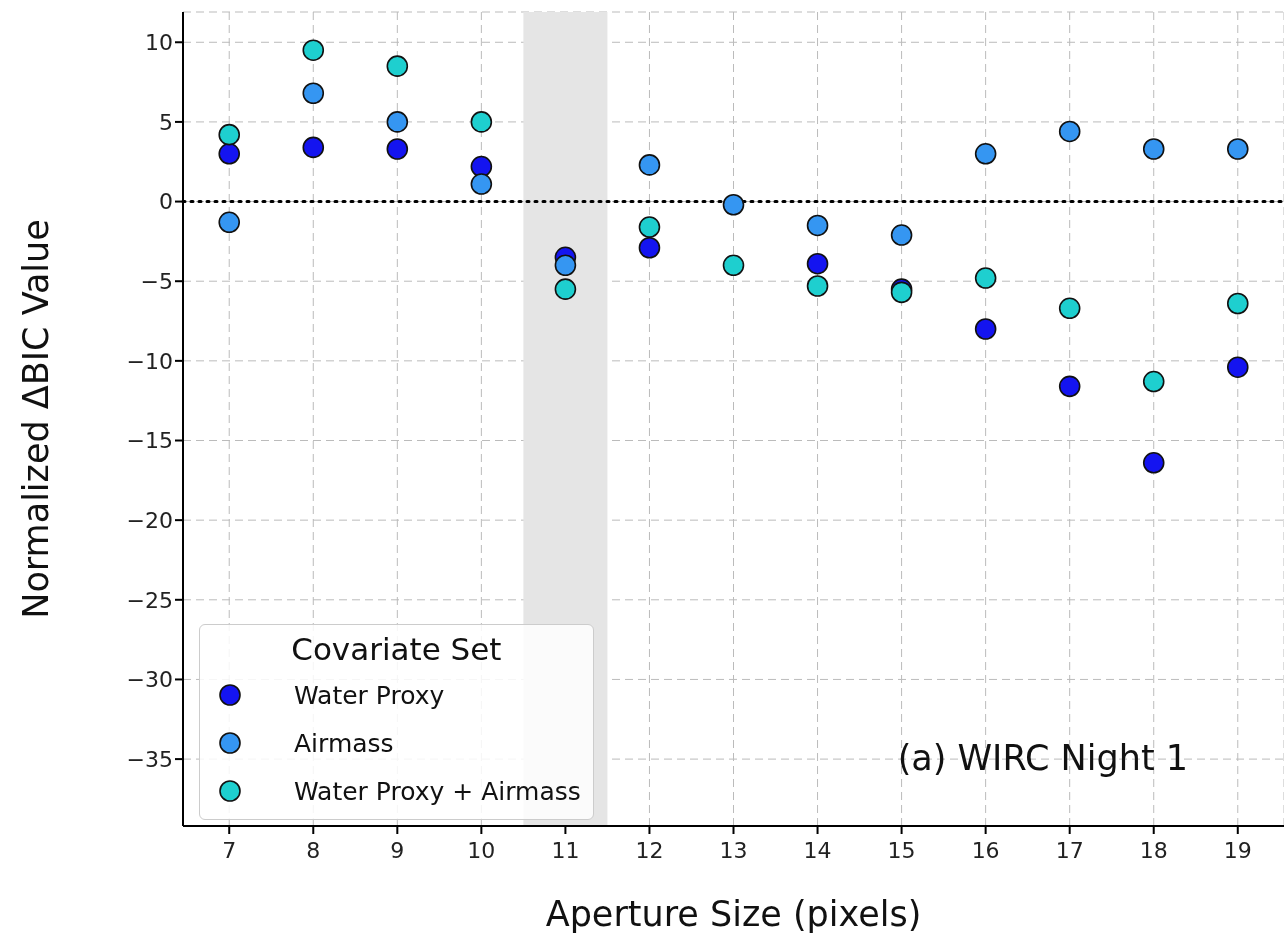 Image resolution: width=1286 pixels, height=949 pixels. I want to click on y-tick-label: −5, so click(156, 282).